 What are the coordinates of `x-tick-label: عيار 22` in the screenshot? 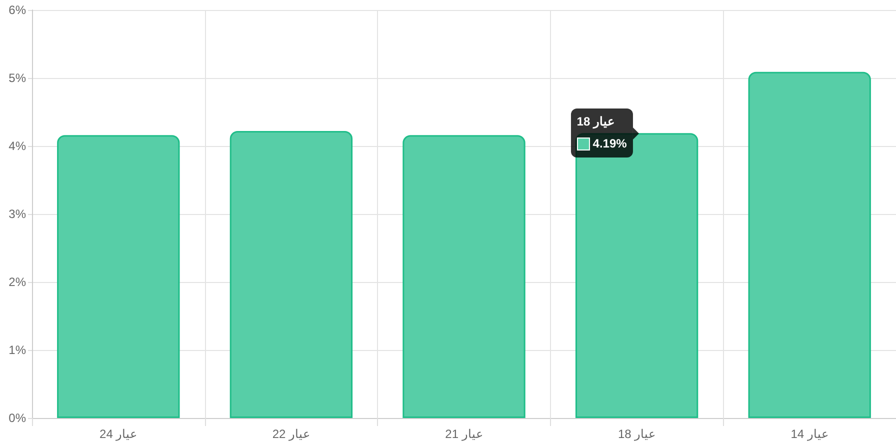 It's located at (291, 434).